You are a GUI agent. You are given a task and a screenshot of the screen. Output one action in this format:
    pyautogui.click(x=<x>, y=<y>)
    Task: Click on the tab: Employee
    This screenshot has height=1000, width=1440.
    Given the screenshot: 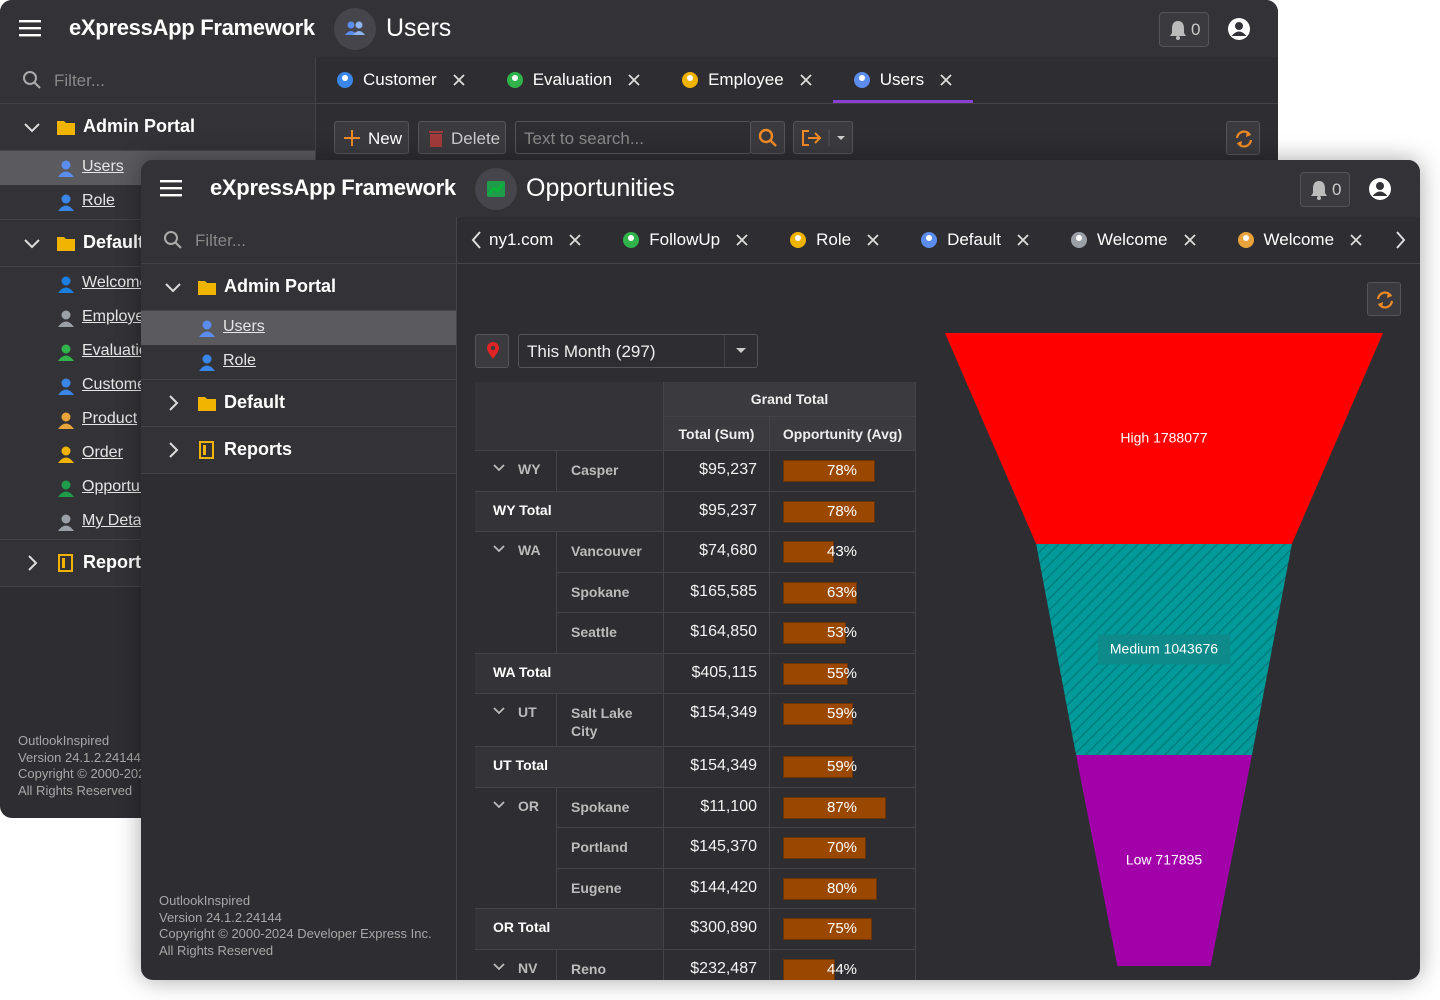 What is the action you would take?
    pyautogui.click(x=747, y=80)
    